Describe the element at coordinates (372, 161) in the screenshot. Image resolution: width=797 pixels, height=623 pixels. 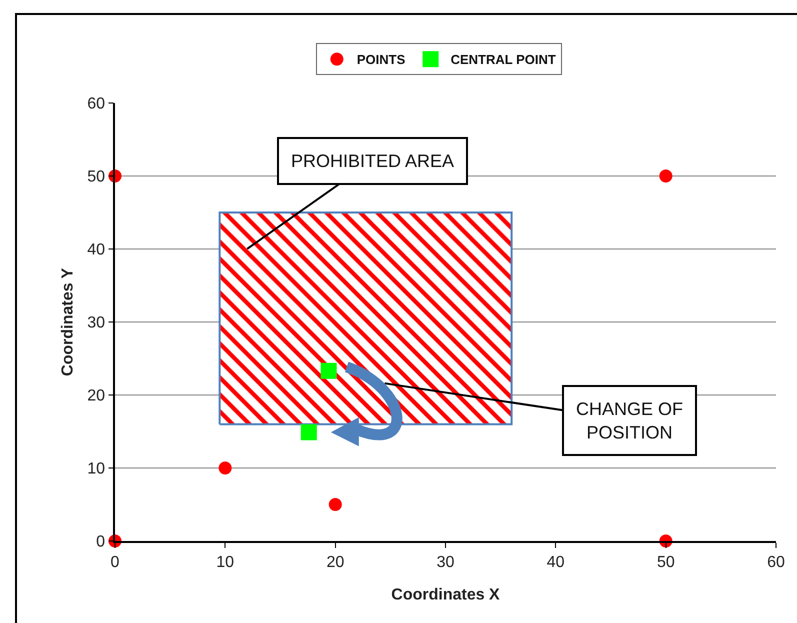
I see `annotation: PROHIBITED AREA` at that location.